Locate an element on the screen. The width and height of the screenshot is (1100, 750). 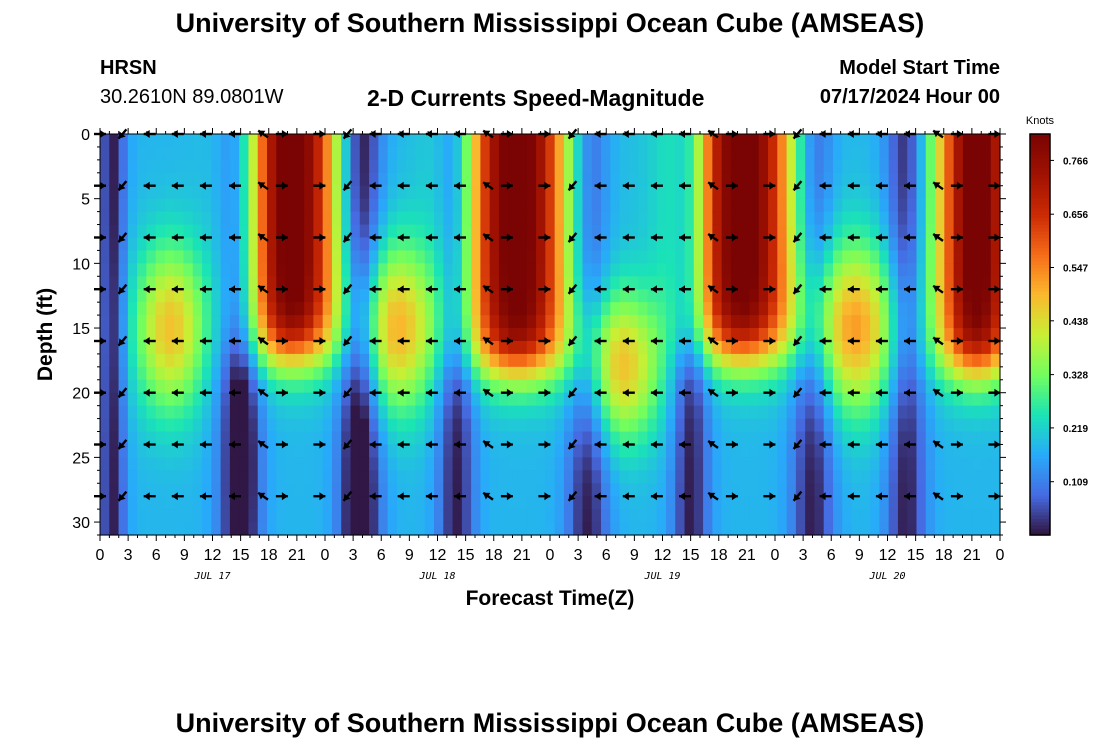
x-tick-label: 15 is located at coordinates (691, 555).